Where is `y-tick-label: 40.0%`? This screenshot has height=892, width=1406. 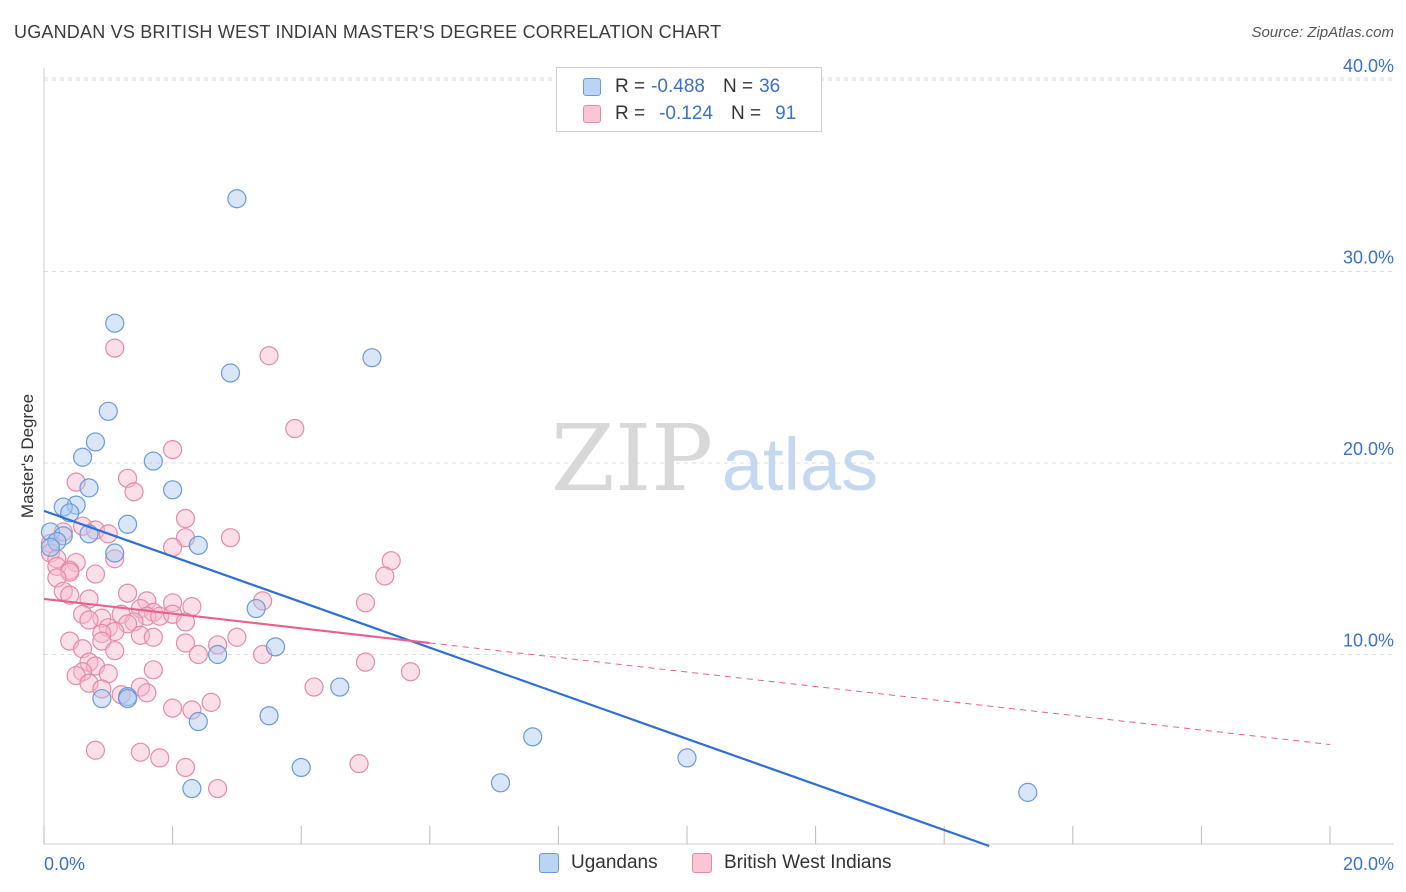
y-tick-label: 40.0% is located at coordinates (1368, 66).